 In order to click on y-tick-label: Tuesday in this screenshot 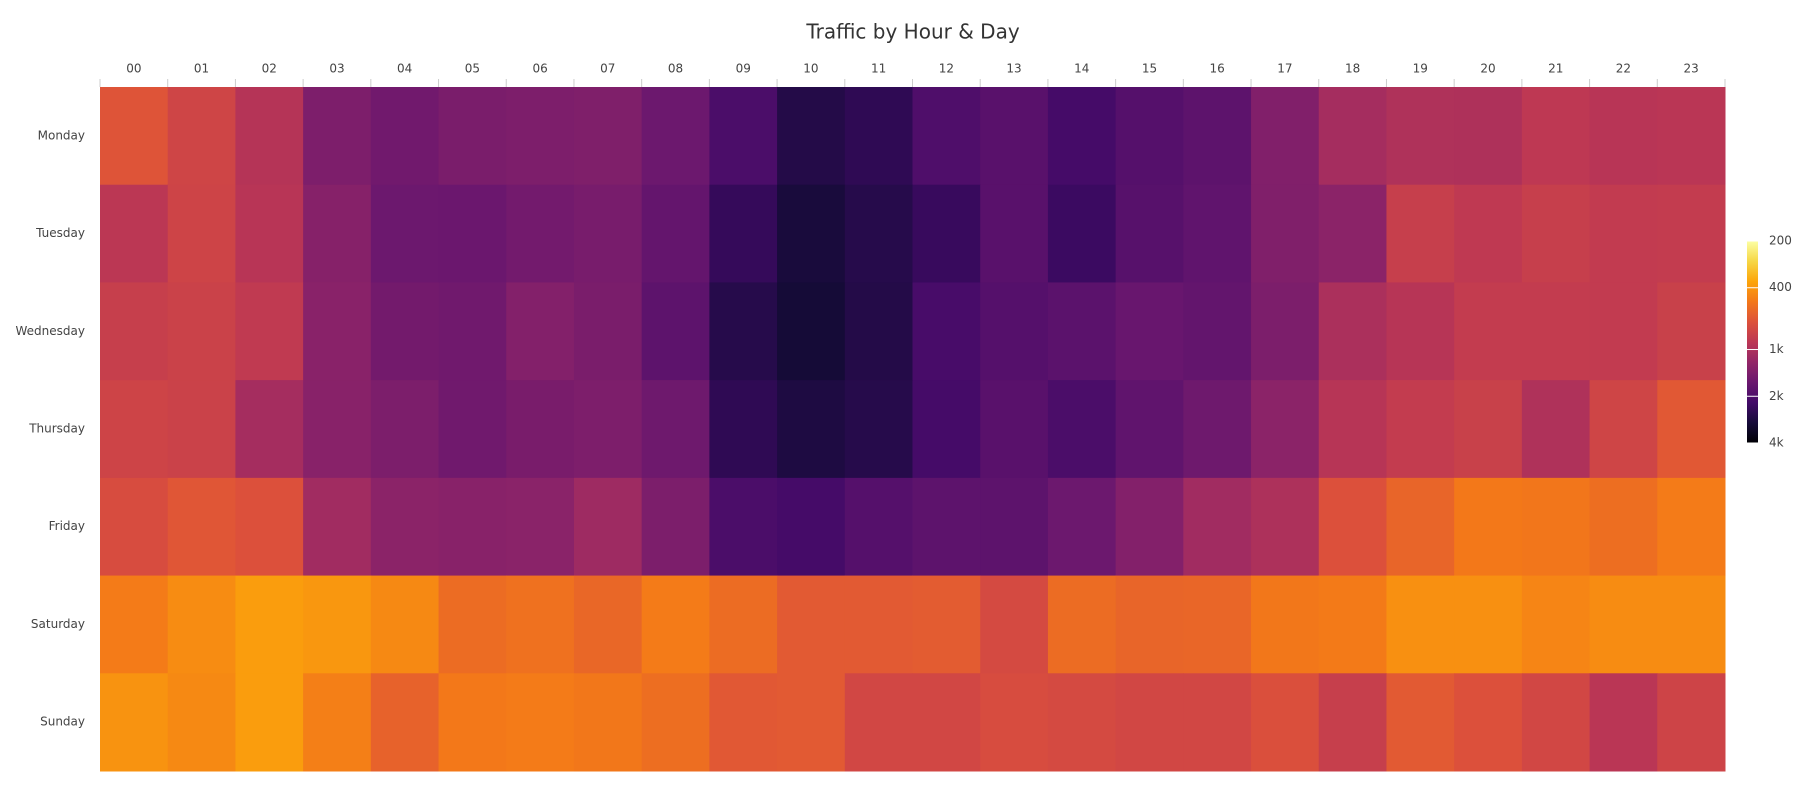, I will do `click(60, 233)`.